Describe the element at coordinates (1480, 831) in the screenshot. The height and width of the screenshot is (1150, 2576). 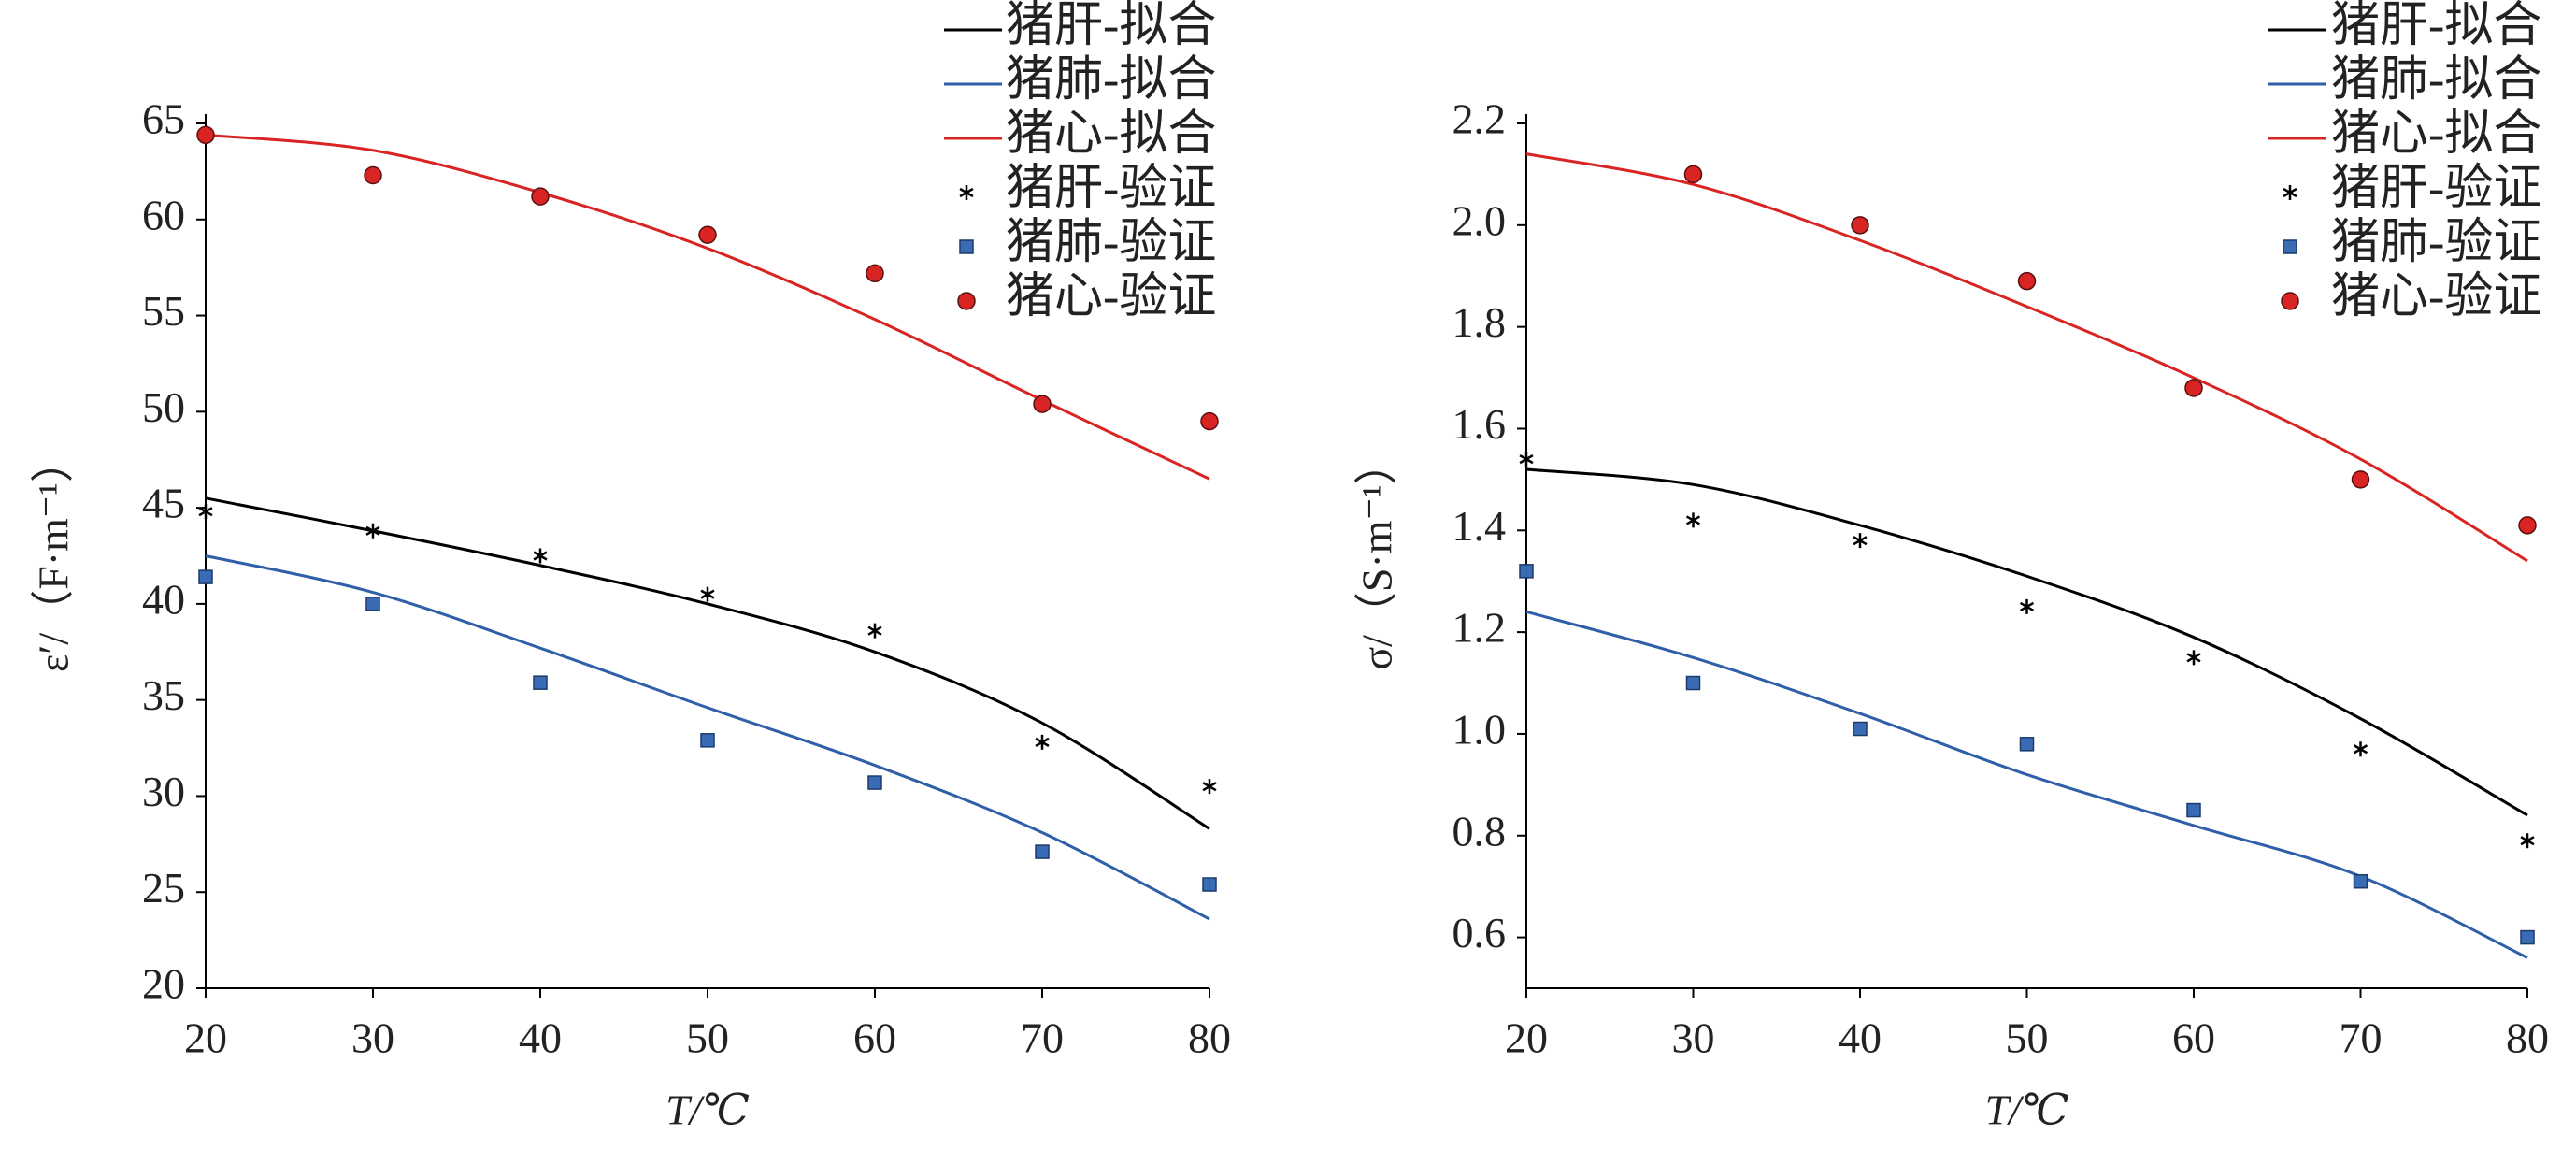
I see `y-tick-label: 0.8` at that location.